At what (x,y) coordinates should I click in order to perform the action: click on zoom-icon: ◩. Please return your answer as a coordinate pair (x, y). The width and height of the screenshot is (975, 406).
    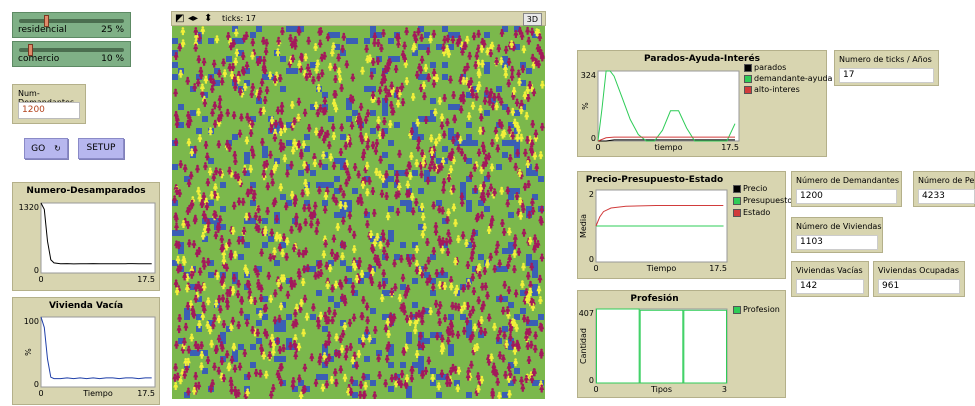
    Looking at the image, I should click on (180, 18).